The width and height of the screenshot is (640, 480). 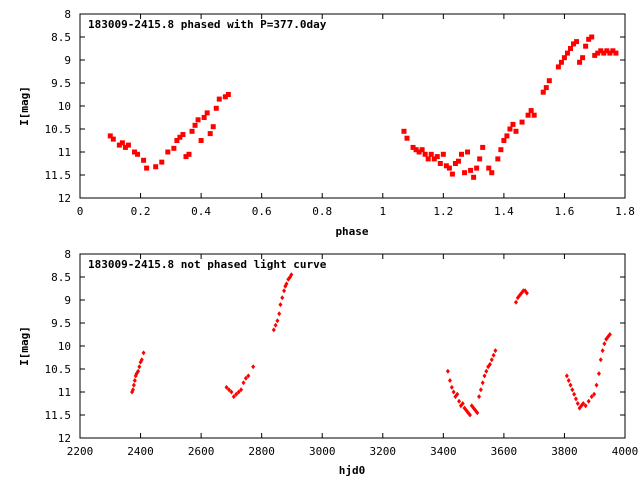 What do you see at coordinates (261, 451) in the screenshot?
I see `unphased-x-tick-label: 2800` at bounding box center [261, 451].